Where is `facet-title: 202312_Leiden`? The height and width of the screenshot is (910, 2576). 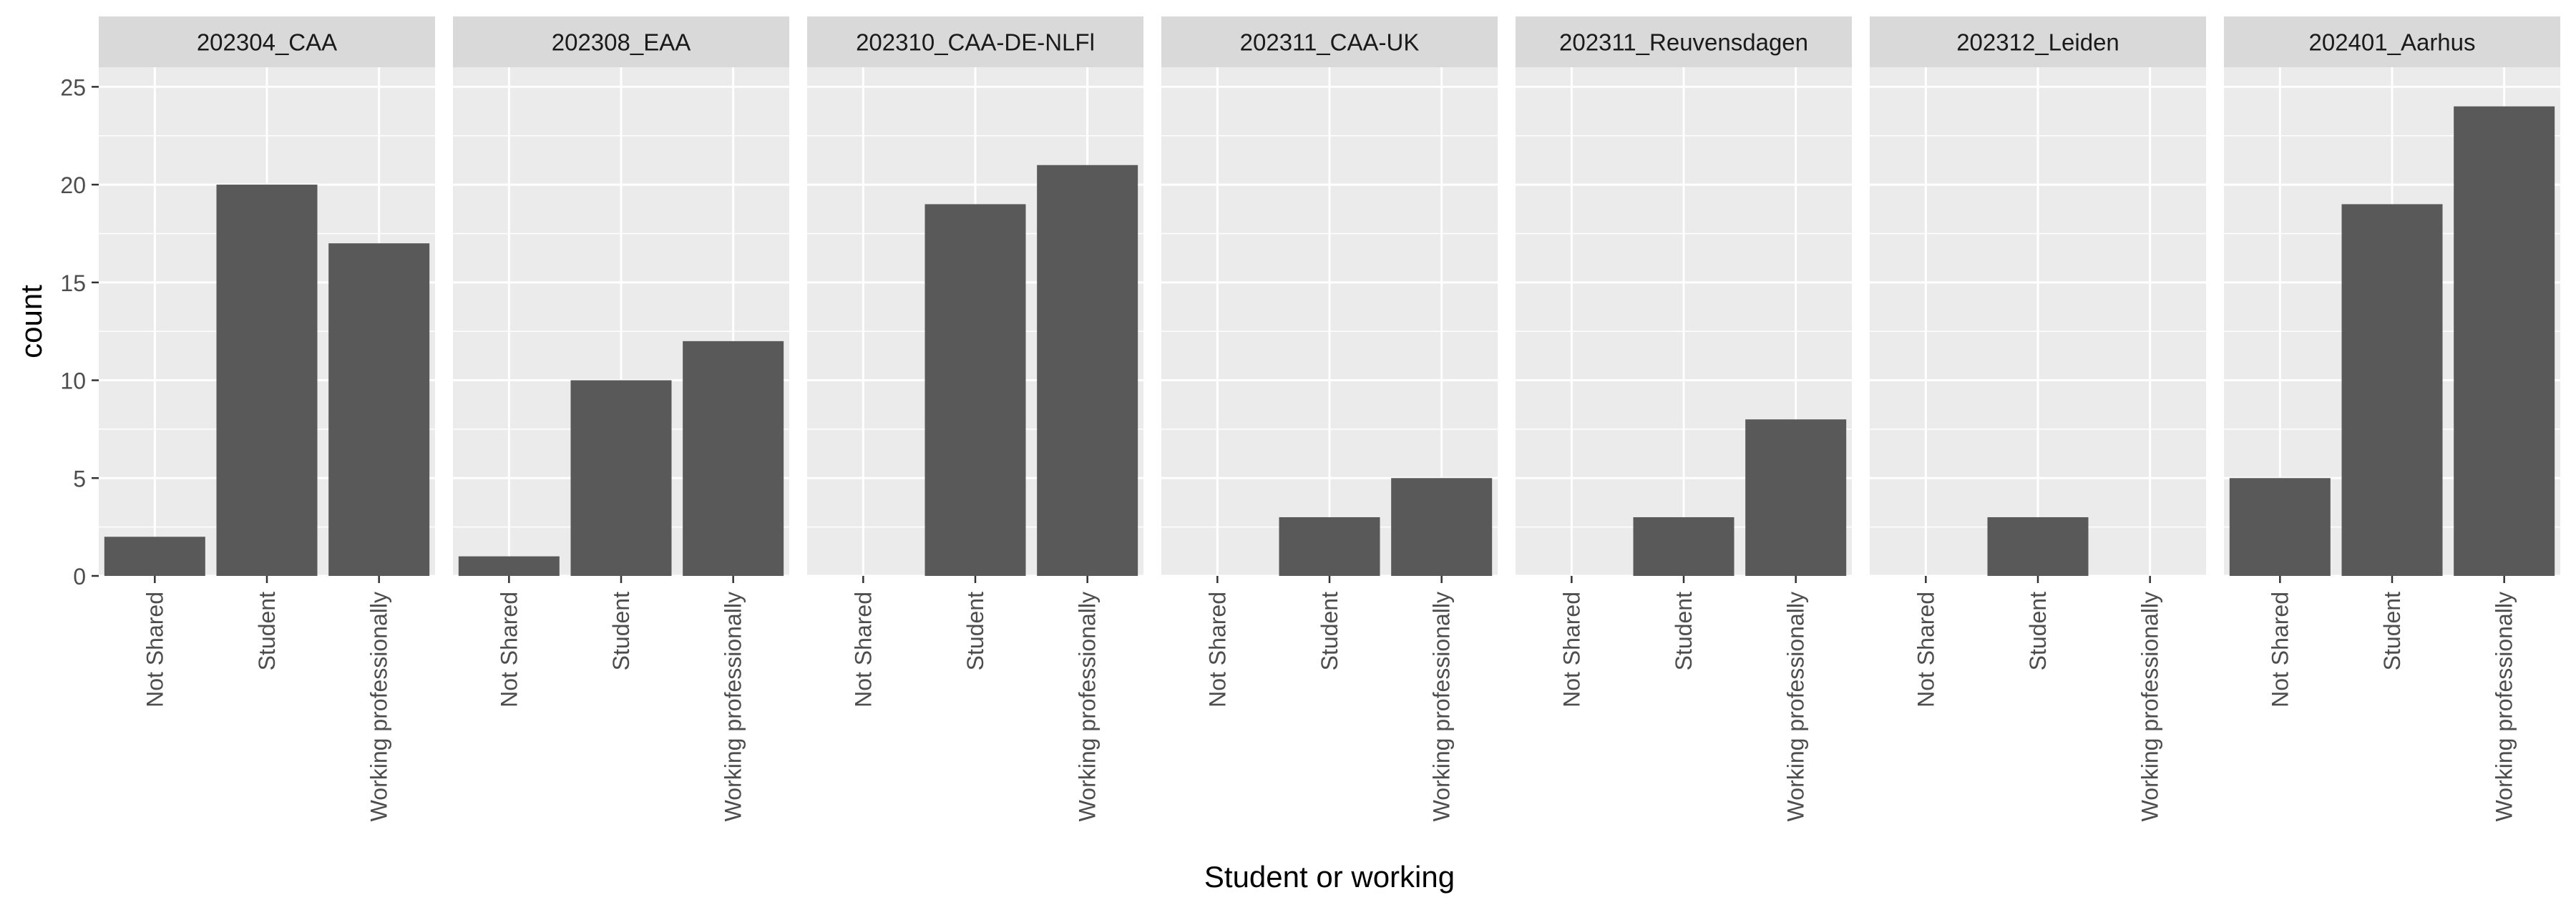
facet-title: 202312_Leiden is located at coordinates (2037, 42).